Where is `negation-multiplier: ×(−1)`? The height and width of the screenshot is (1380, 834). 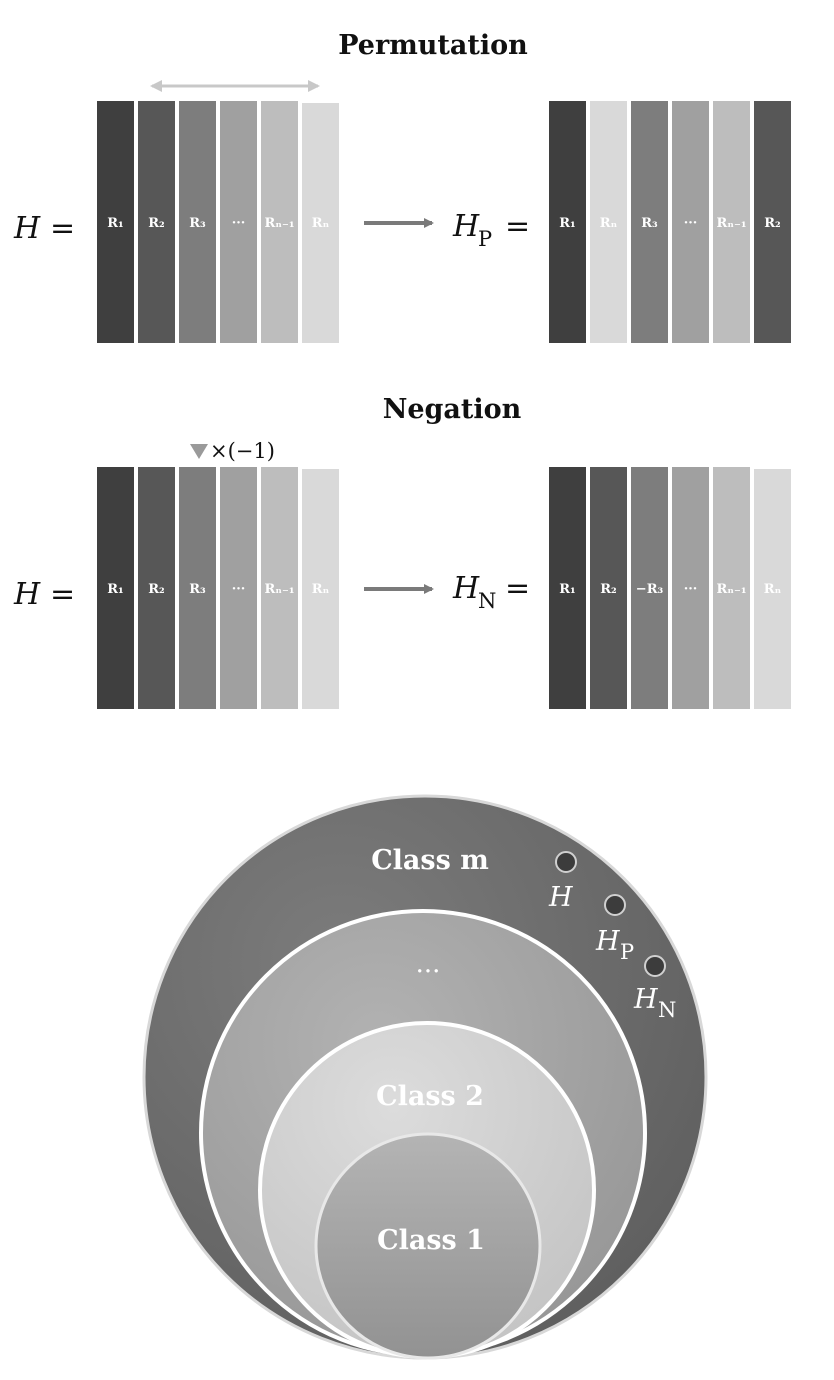 negation-multiplier: ×(−1) is located at coordinates (242, 451).